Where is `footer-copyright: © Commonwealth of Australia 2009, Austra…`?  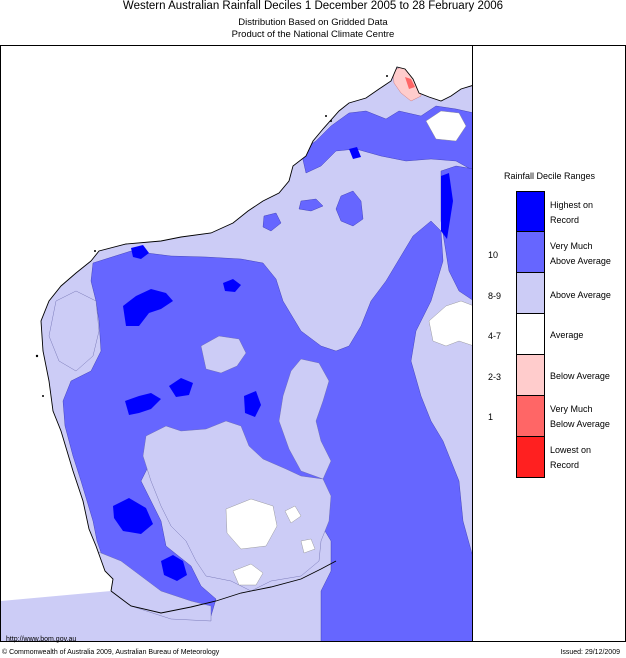
footer-copyright: © Commonwealth of Australia 2009, Austra… is located at coordinates (111, 652).